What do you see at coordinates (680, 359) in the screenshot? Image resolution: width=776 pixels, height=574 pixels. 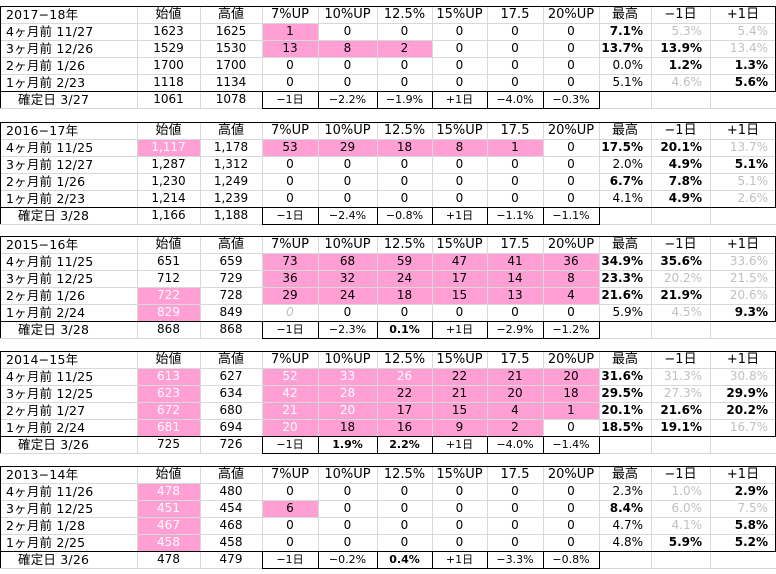 I see `column-header: −1日` at bounding box center [680, 359].